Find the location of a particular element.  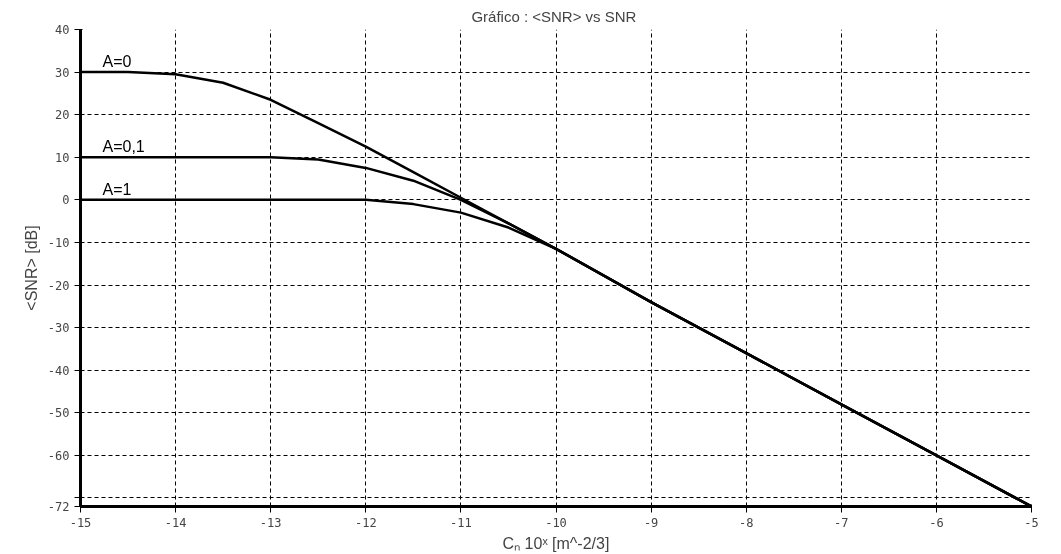

y-tick-label: 30 is located at coordinates (62, 72).